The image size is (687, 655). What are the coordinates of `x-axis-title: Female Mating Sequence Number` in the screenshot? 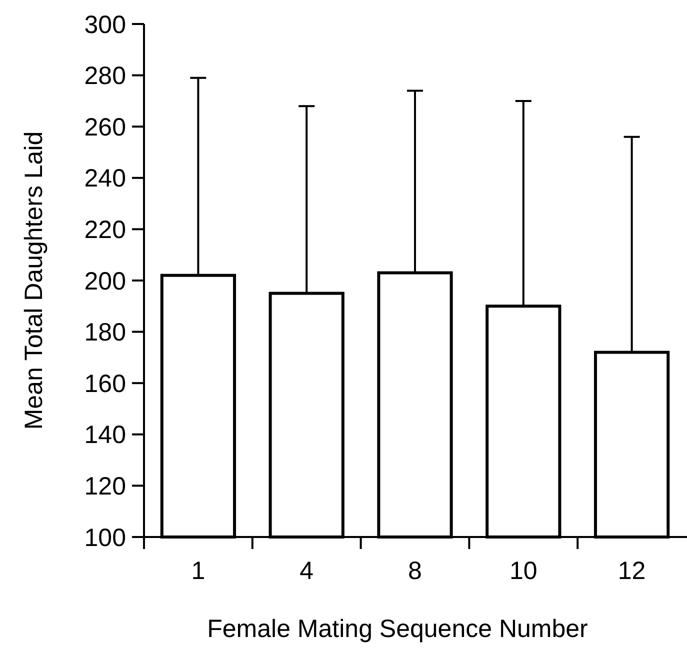 It's located at (397, 629).